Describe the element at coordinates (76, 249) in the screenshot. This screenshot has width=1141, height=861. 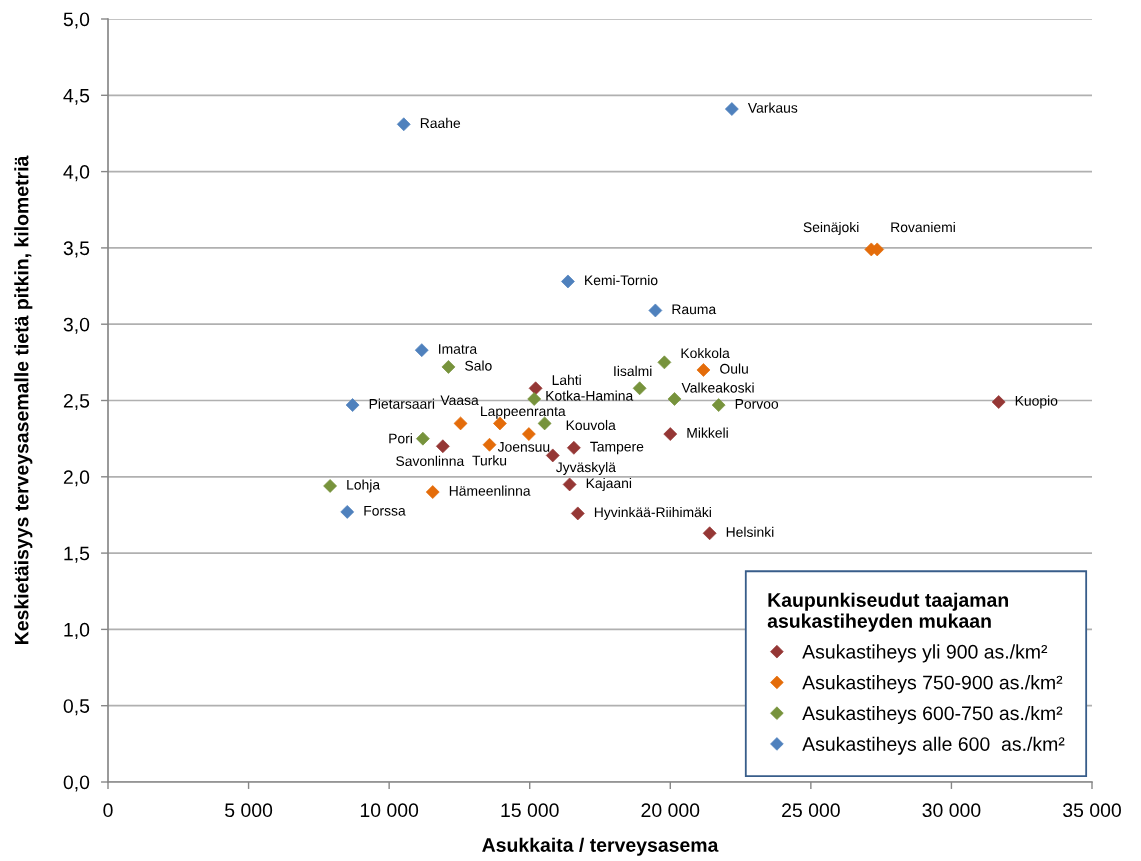
I see `y-tick-label: 3,5` at that location.